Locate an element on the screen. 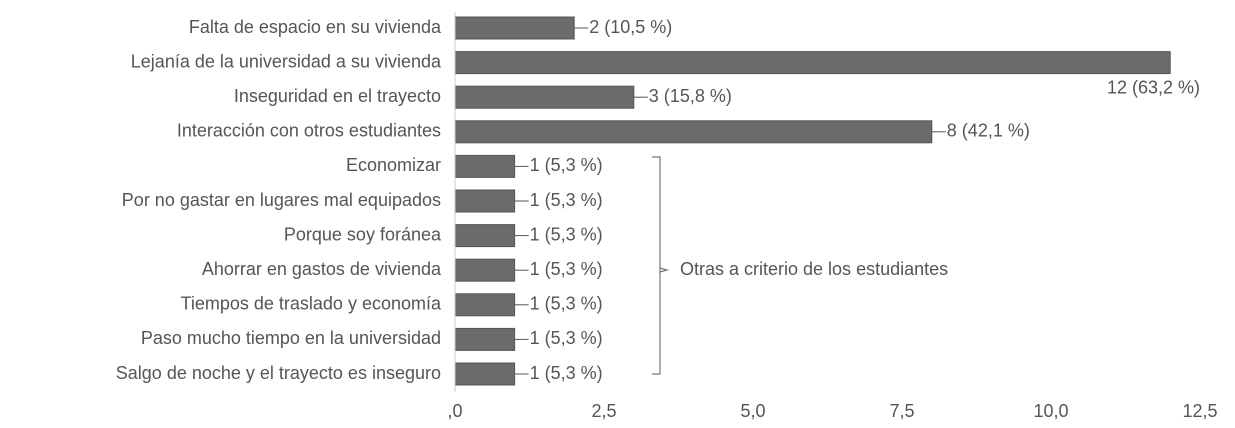  x-tick-label: 12,5 is located at coordinates (1199, 411).